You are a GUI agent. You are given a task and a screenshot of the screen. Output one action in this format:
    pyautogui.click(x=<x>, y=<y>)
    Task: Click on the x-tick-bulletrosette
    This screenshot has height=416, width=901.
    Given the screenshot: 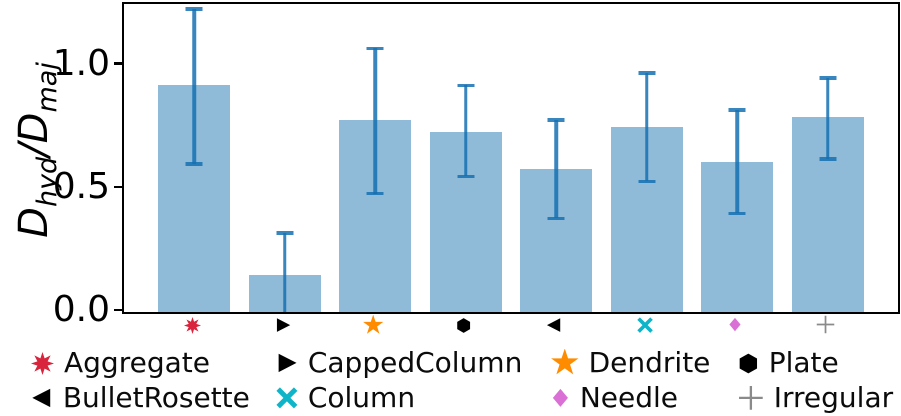 What is the action you would take?
    pyautogui.click(x=554, y=325)
    